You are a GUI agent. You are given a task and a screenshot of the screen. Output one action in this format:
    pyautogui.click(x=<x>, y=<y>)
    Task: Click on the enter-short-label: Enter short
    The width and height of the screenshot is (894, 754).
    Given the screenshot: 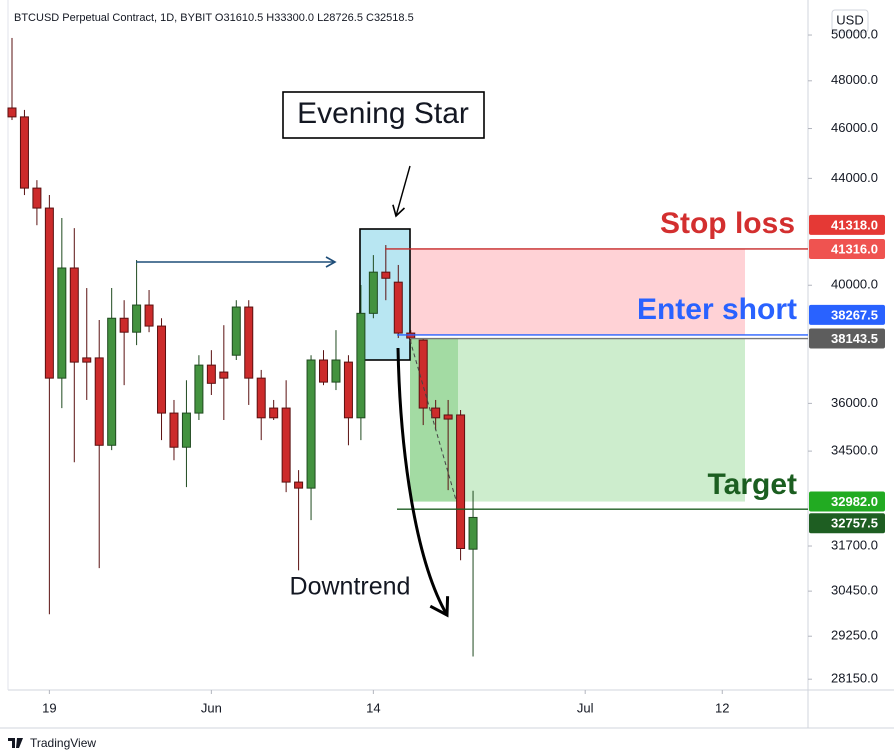 What is the action you would take?
    pyautogui.click(x=717, y=309)
    